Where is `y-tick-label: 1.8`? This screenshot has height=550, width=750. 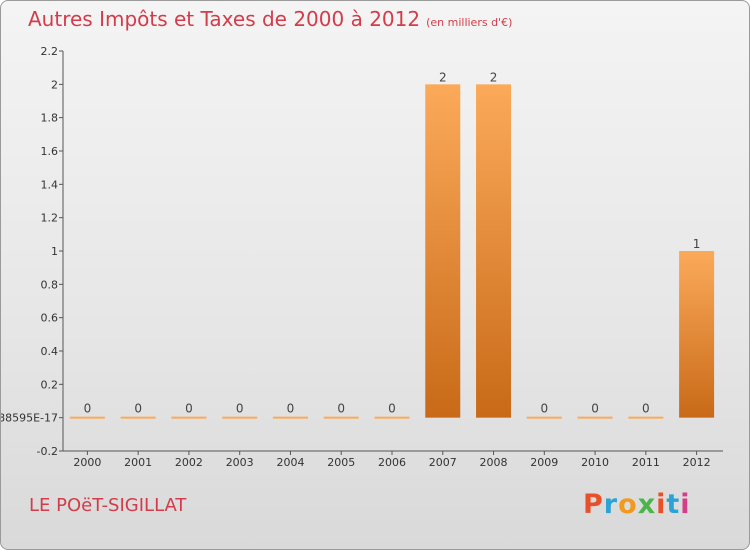
y-tick-label: 1.8 is located at coordinates (50, 118).